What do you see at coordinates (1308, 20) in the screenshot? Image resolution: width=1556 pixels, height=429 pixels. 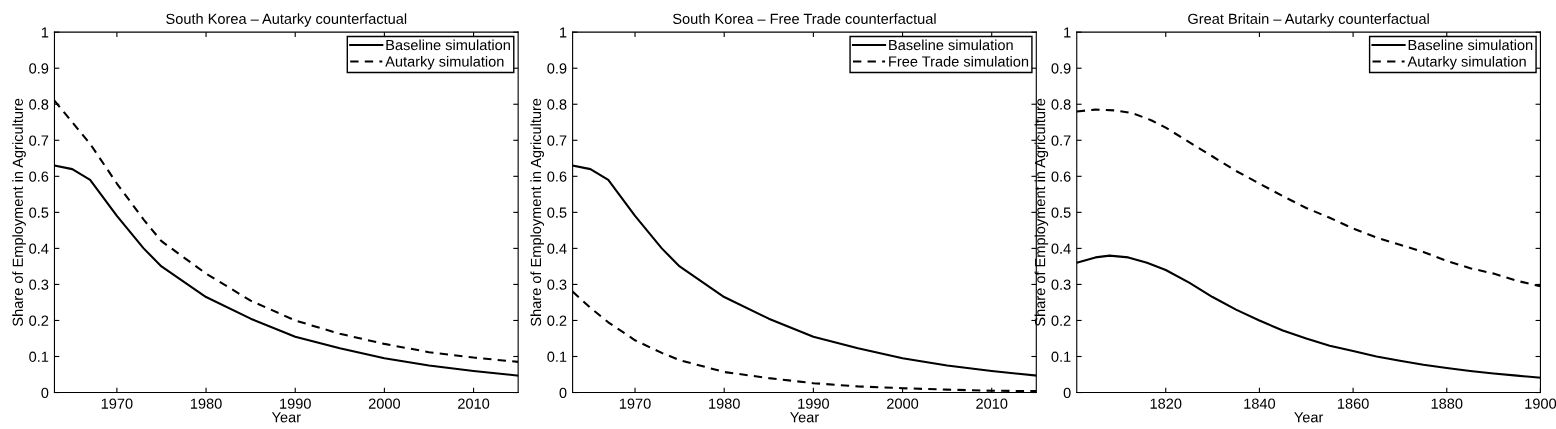 I see `chart-title: Great Britain – Autarky counterfactual` at bounding box center [1308, 20].